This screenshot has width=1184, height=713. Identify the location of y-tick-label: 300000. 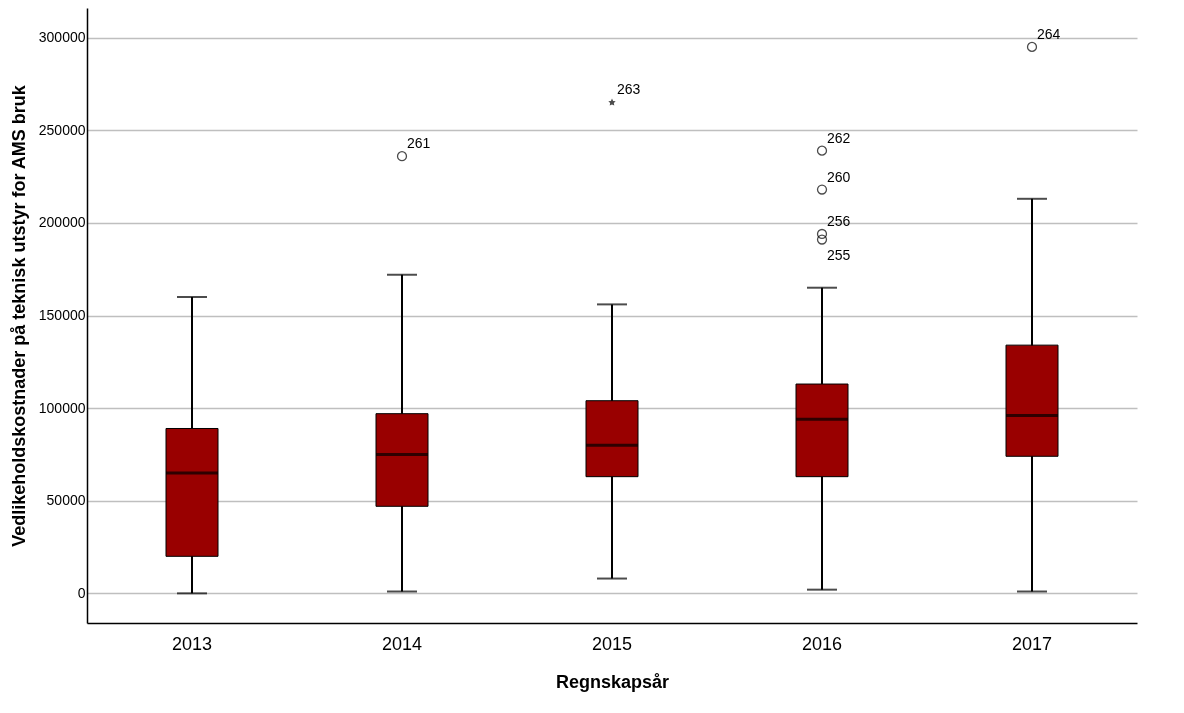
(62, 37).